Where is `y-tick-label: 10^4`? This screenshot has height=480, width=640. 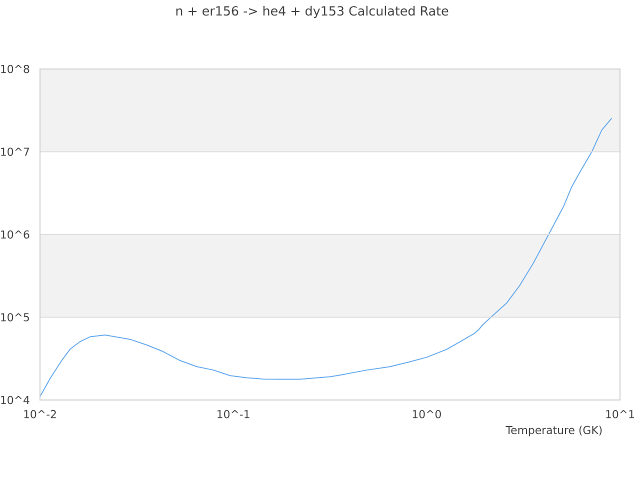
y-tick-label: 10^4 is located at coordinates (15, 400).